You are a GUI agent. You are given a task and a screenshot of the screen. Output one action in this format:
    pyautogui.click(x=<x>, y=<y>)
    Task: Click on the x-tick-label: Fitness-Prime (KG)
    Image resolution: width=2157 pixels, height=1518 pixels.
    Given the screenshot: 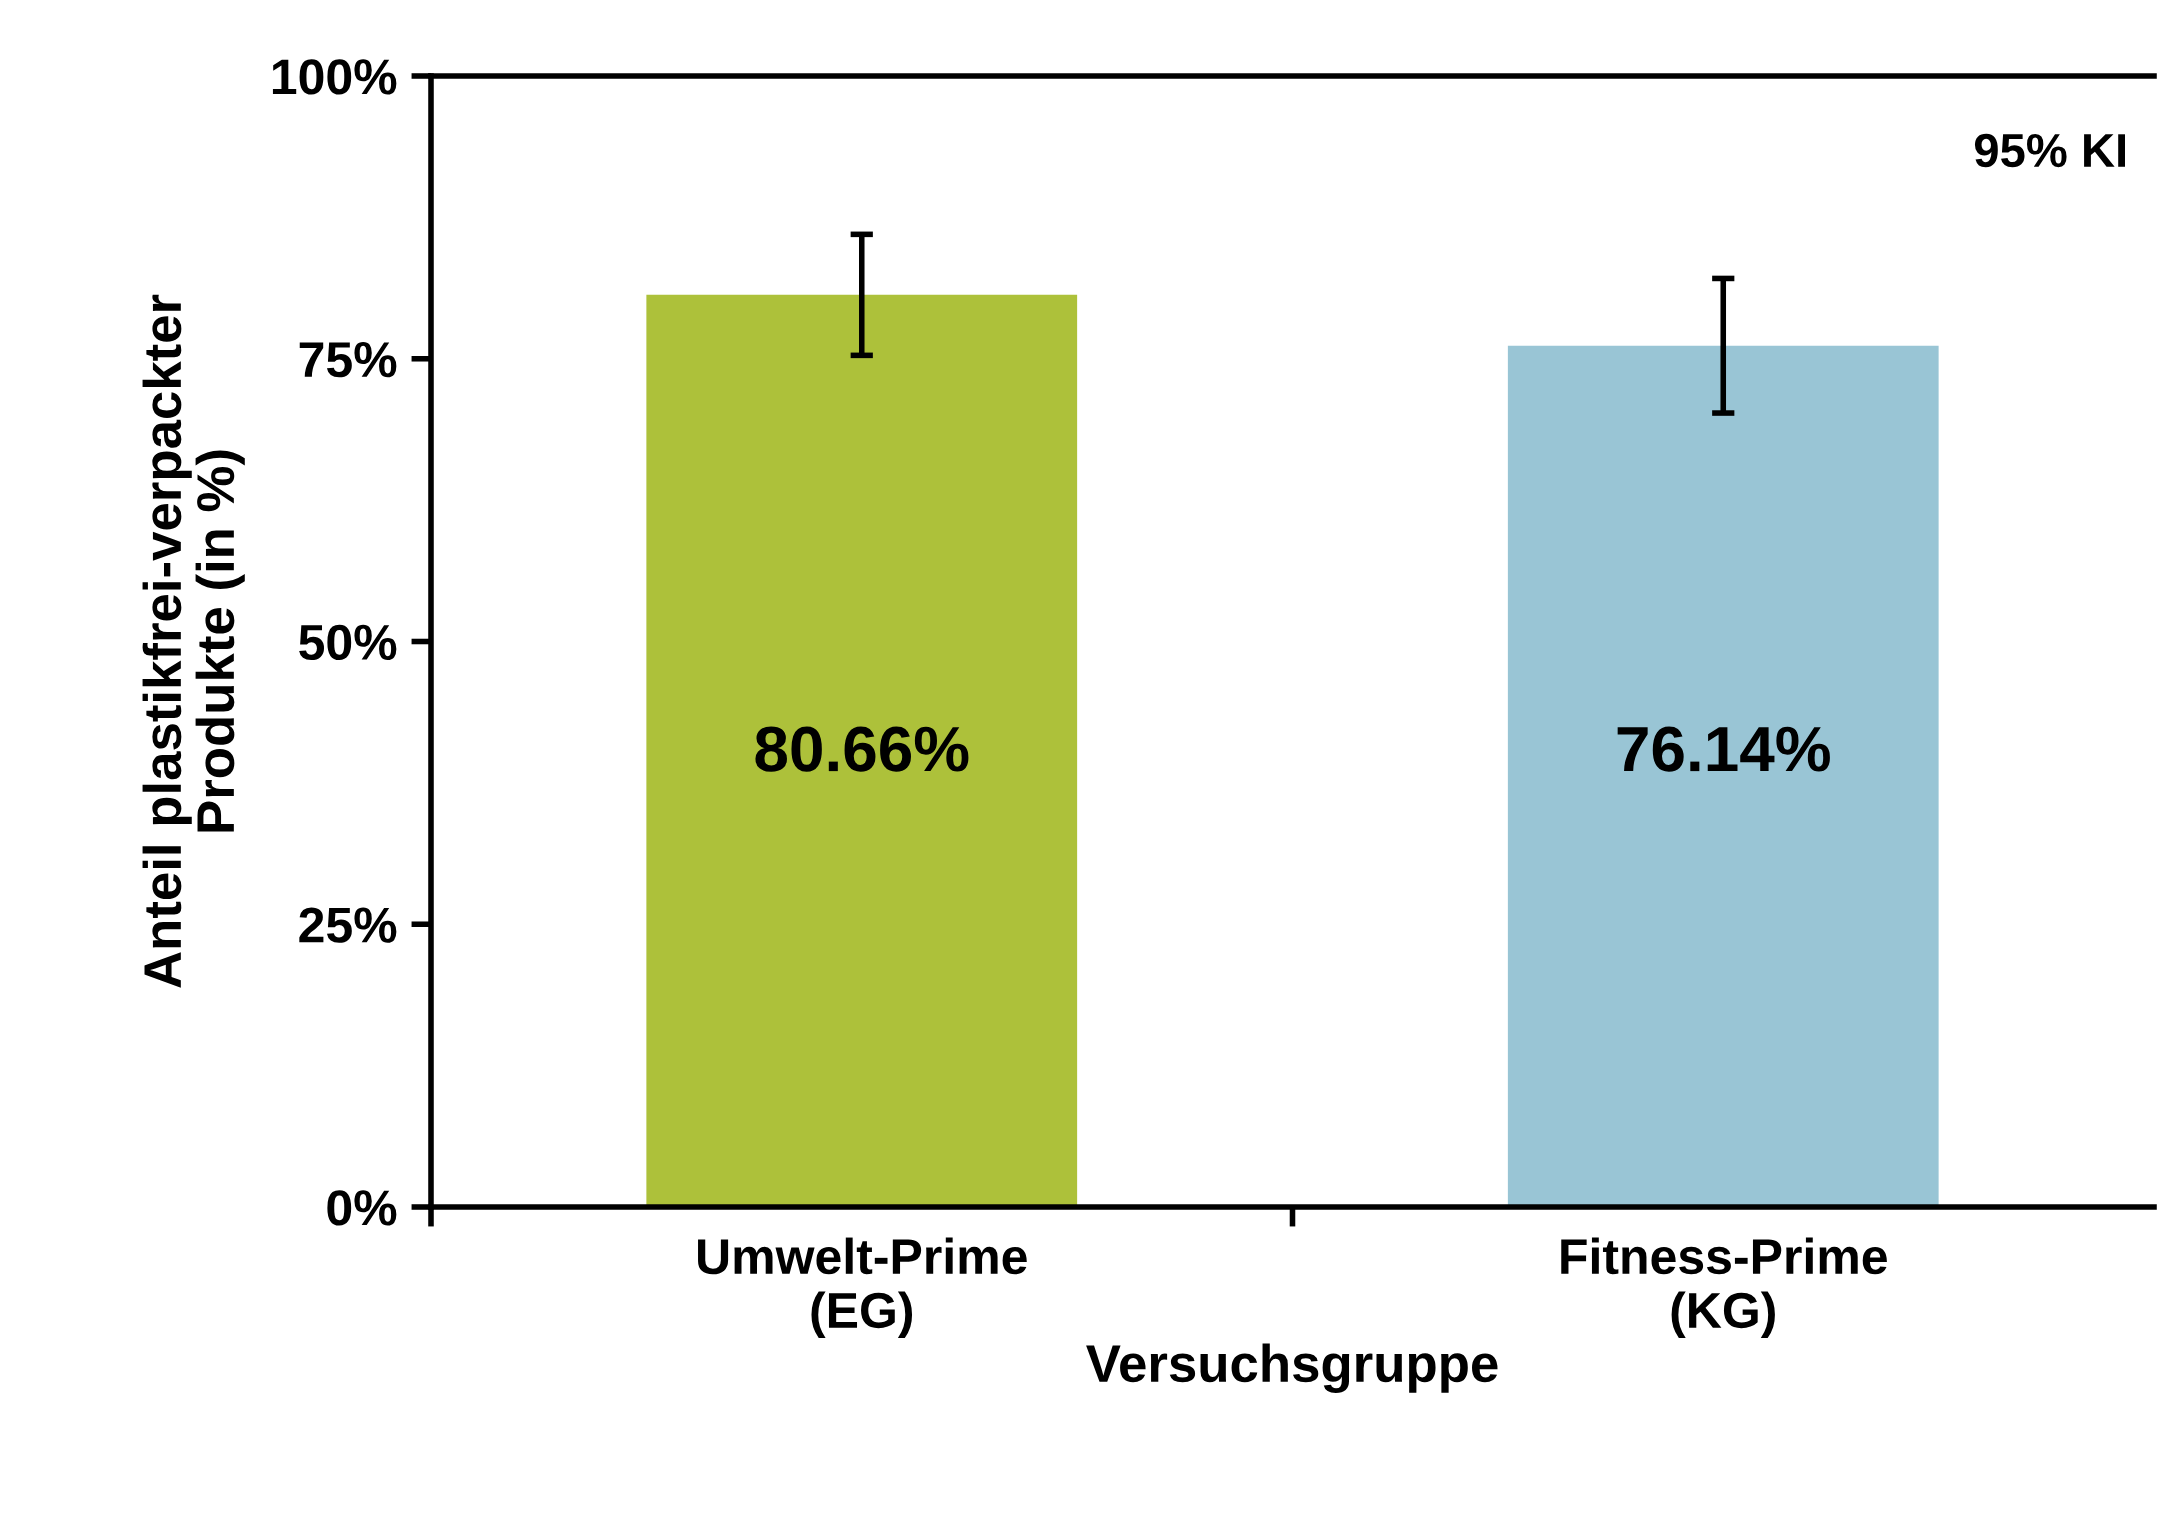 What is the action you would take?
    pyautogui.click(x=1724, y=1288)
    